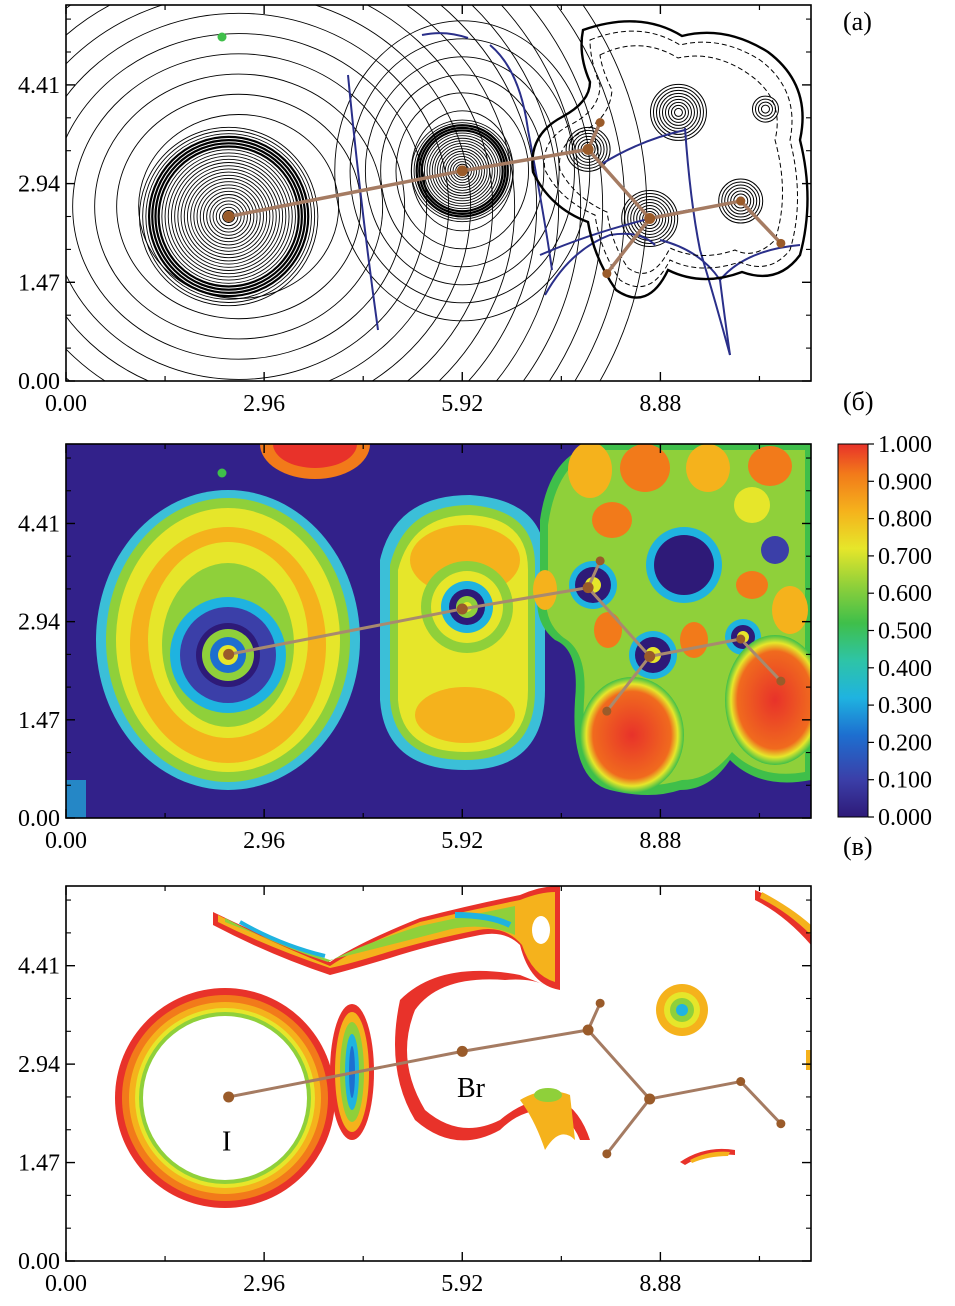 The height and width of the screenshot is (1306, 955). Describe the element at coordinates (39, 185) in the screenshot. I see `y-tick-label: 2.94` at that location.